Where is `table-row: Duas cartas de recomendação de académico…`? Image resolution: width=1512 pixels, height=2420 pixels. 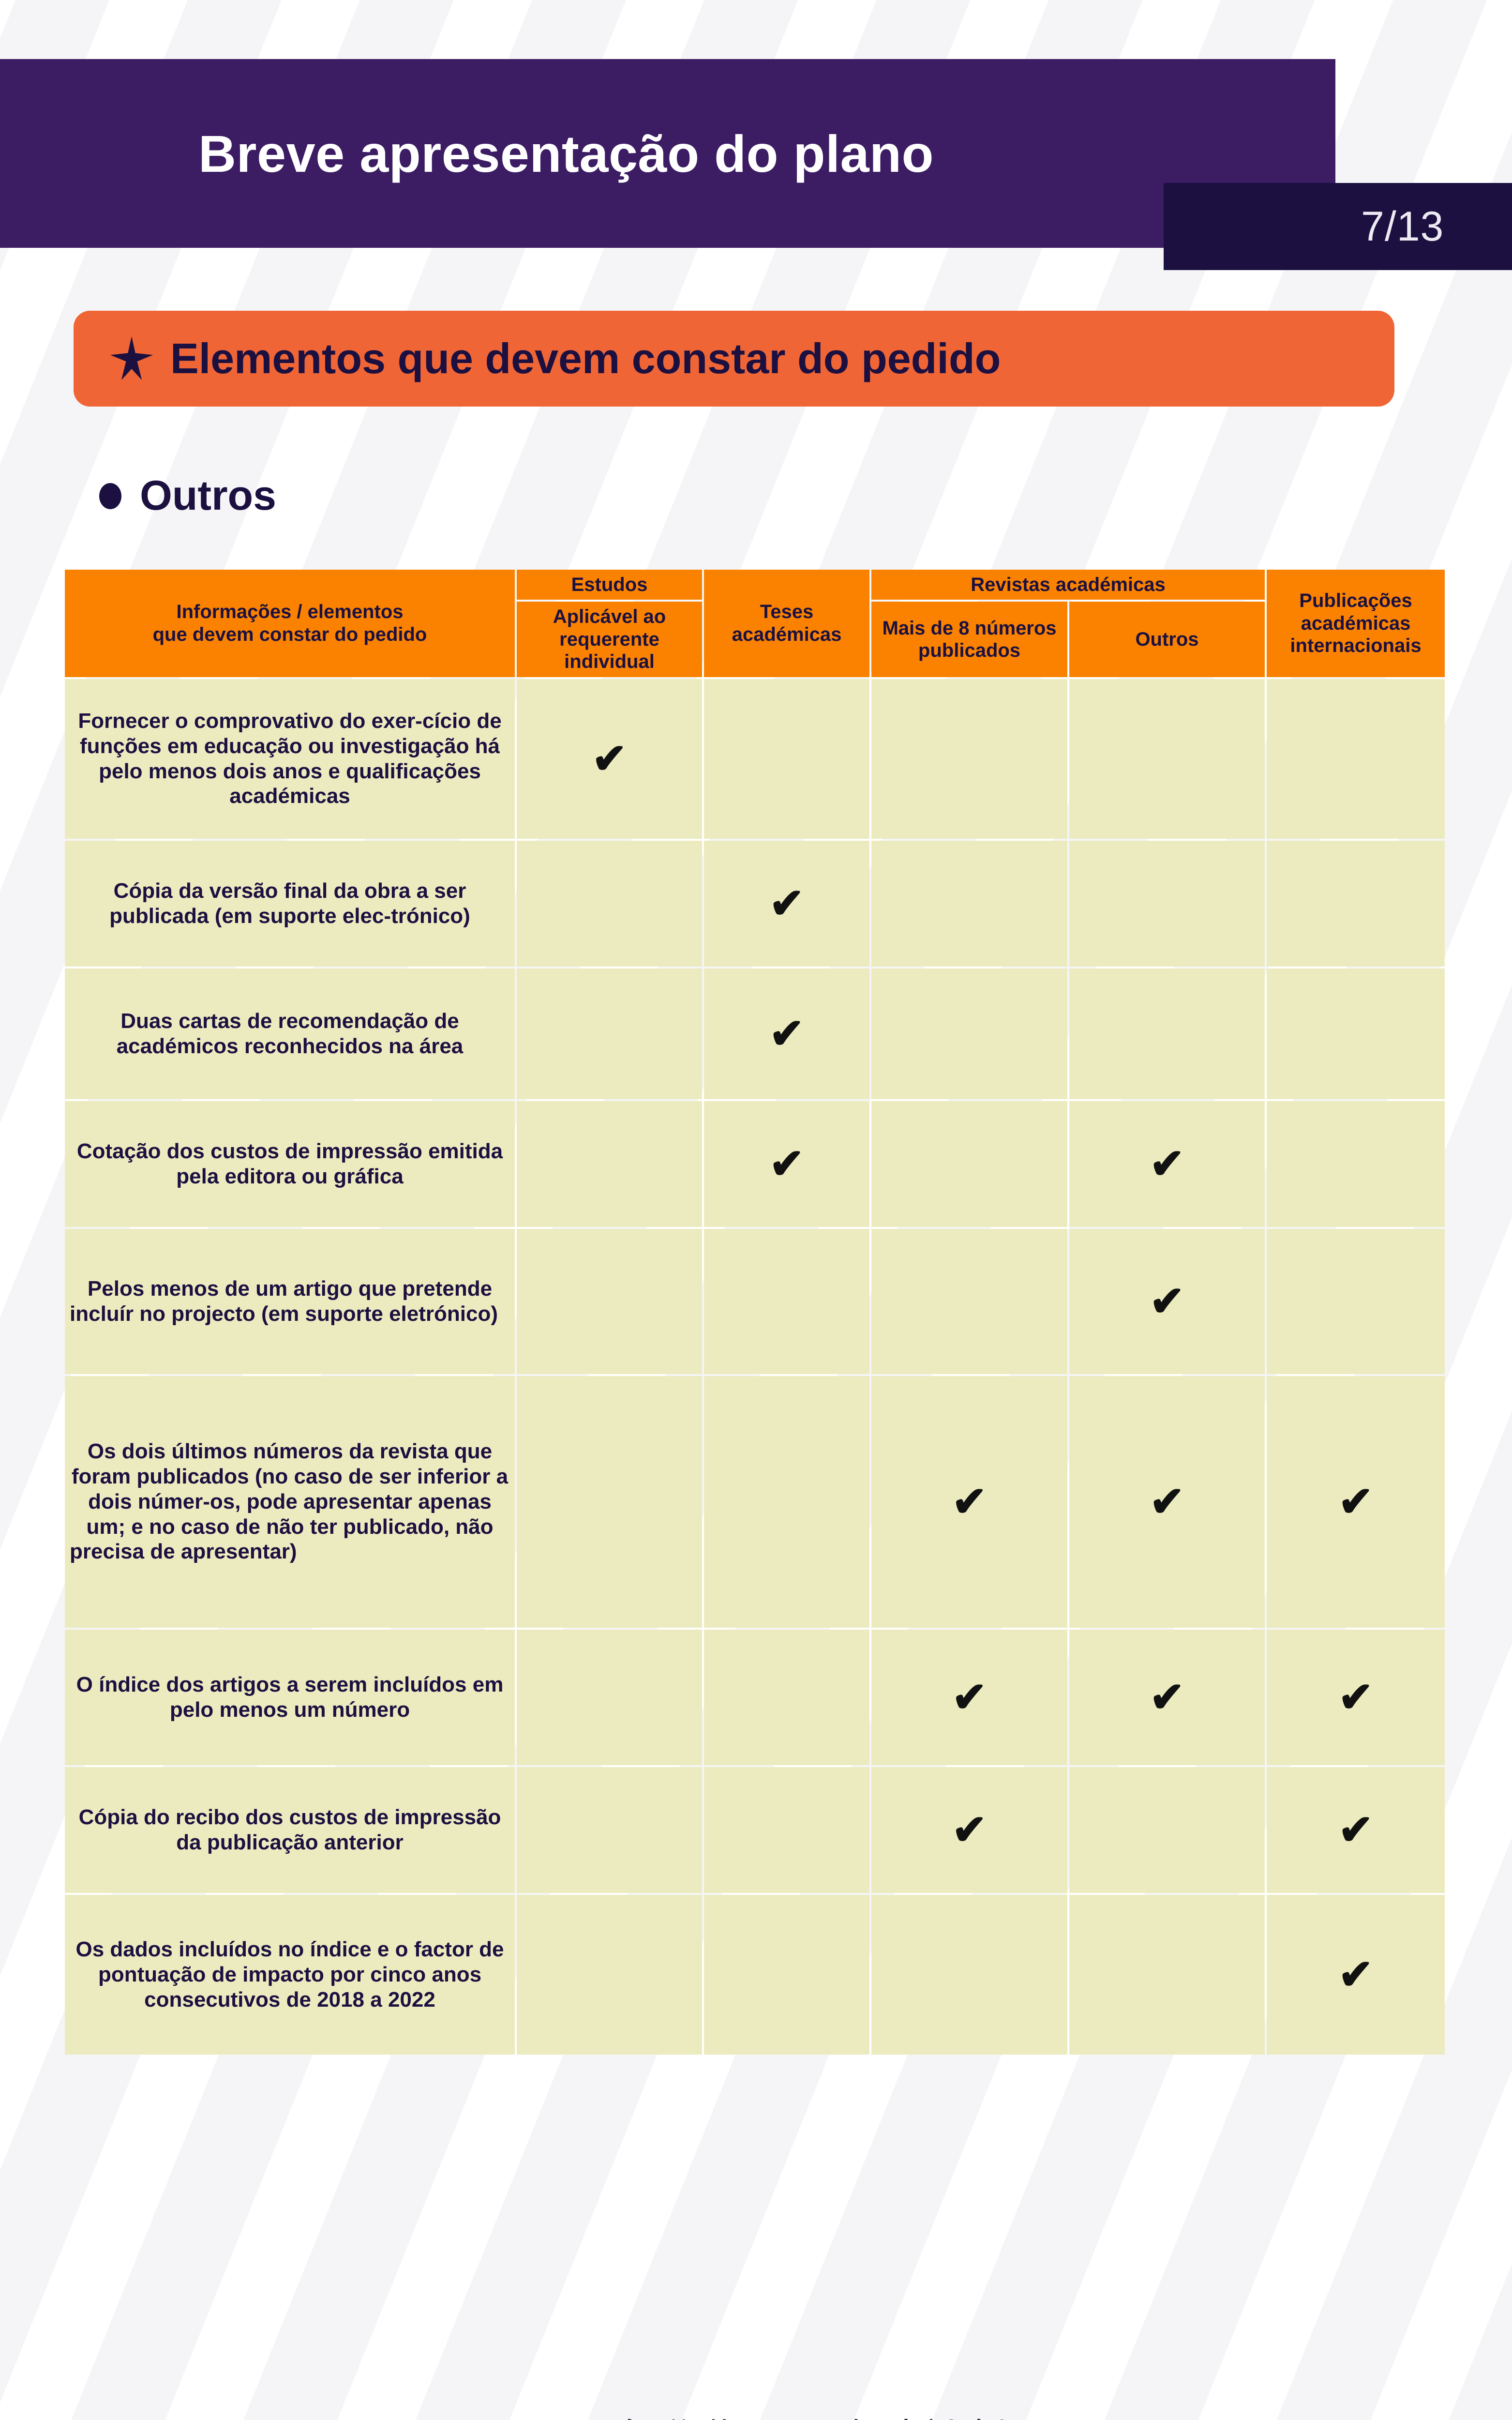 table-row: Duas cartas de recomendação de académico… is located at coordinates (755, 1033).